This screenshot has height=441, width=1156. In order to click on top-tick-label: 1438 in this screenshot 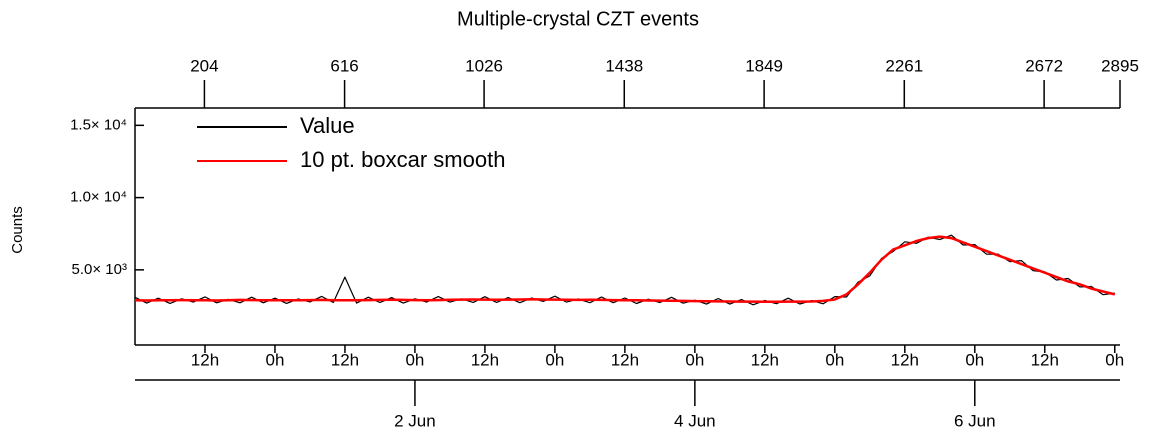, I will do `click(624, 65)`.